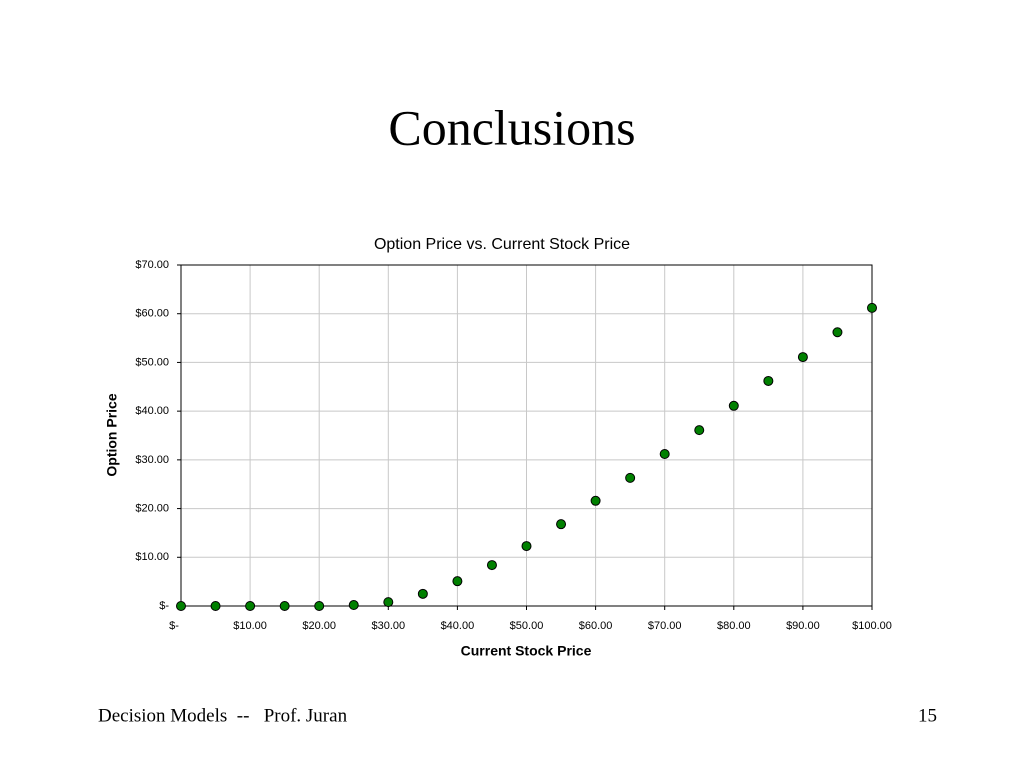 This screenshot has width=1024, height=768. I want to click on x-tick-label: $100.00, so click(872, 626).